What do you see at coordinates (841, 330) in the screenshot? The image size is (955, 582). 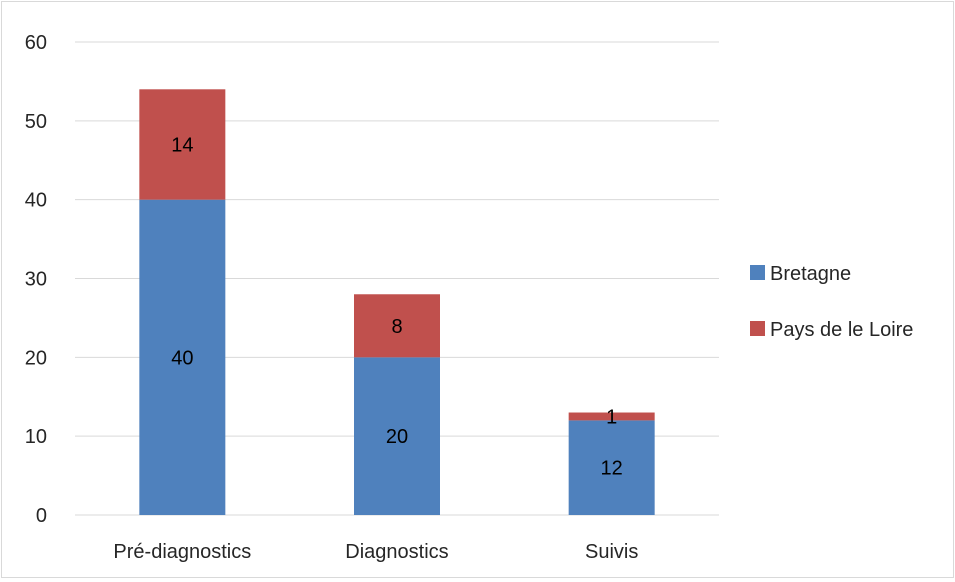 I see `legend-label: Pays de le Loire` at bounding box center [841, 330].